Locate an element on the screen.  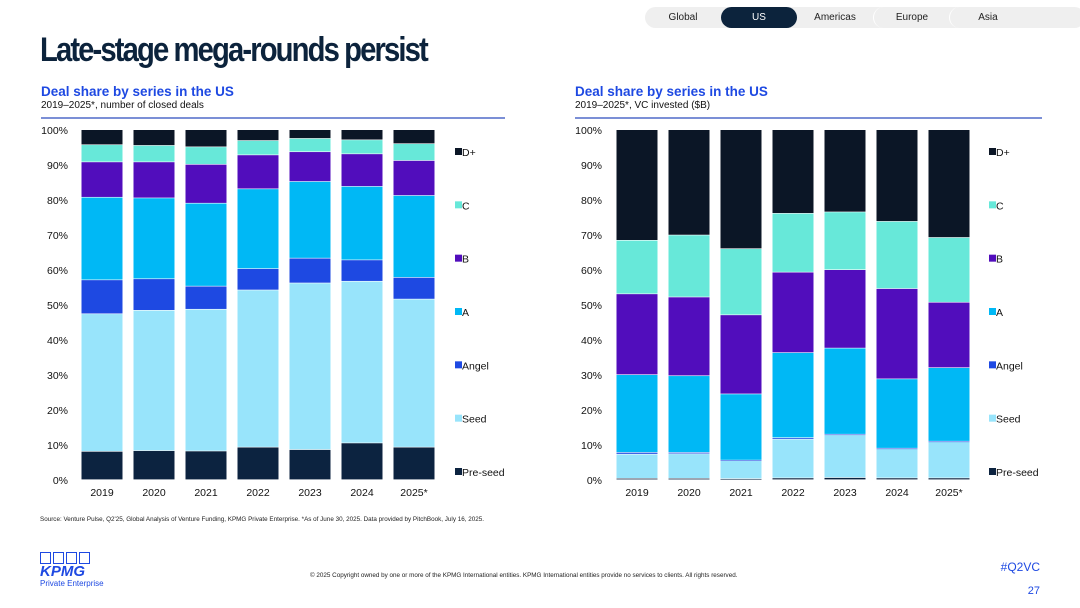
tab-asia: Asia is located at coordinates (987, 17).